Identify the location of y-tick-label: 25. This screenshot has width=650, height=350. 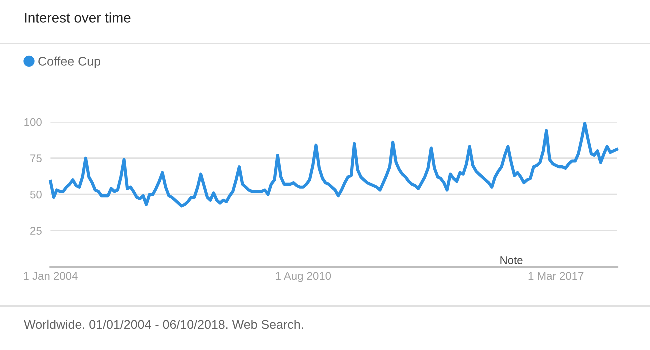
(36, 231).